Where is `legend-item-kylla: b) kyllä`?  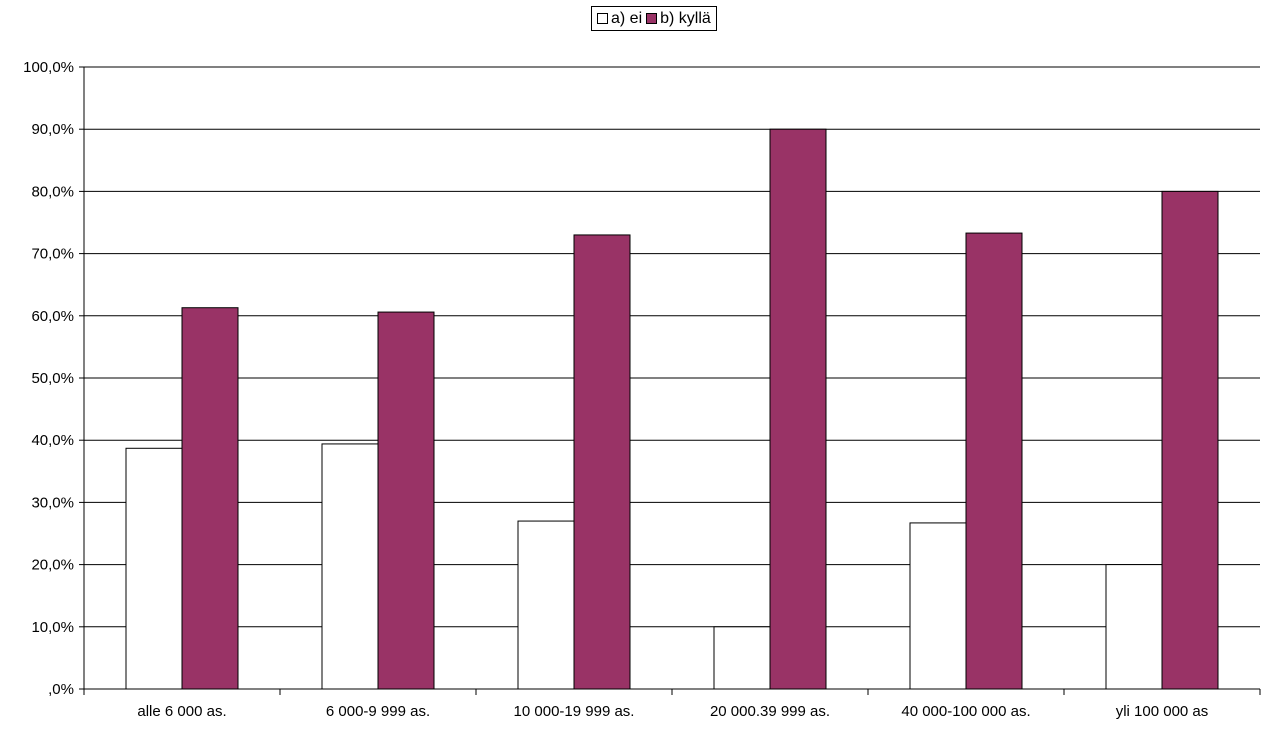
legend-item-kylla: b) kyllä is located at coordinates (678, 19).